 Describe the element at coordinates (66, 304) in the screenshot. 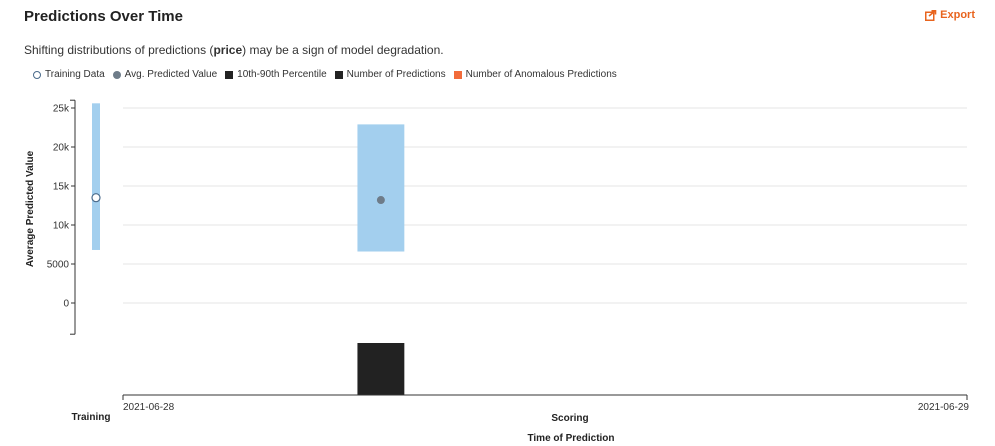

I see `y-tick-label: 0` at that location.